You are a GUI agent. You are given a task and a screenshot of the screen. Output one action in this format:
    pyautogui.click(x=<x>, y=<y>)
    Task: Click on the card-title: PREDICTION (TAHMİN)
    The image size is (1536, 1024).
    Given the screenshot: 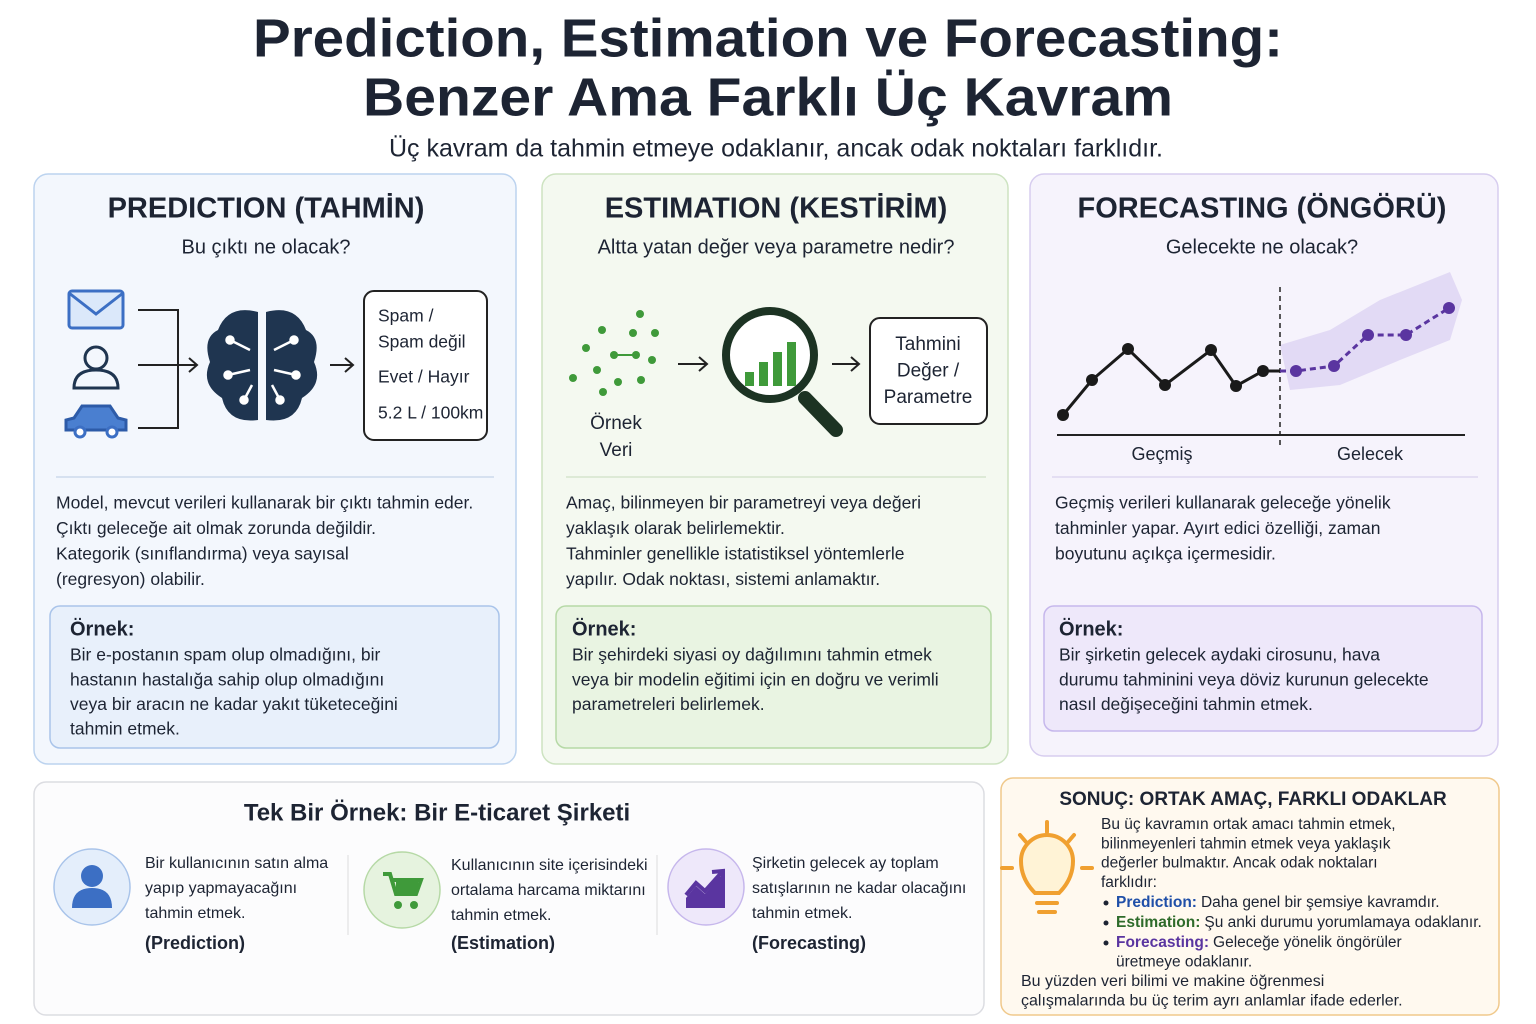 What is the action you would take?
    pyautogui.click(x=266, y=209)
    